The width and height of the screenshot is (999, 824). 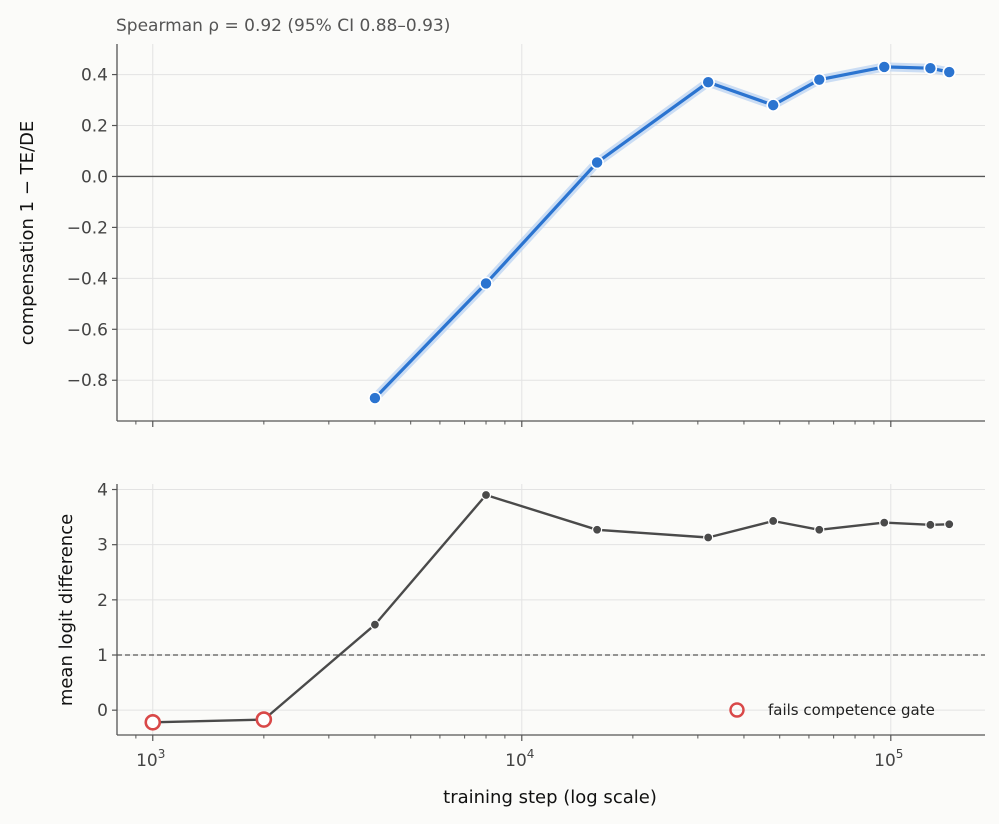 What do you see at coordinates (94, 76) in the screenshot?
I see `y-tick-label: 0.4` at bounding box center [94, 76].